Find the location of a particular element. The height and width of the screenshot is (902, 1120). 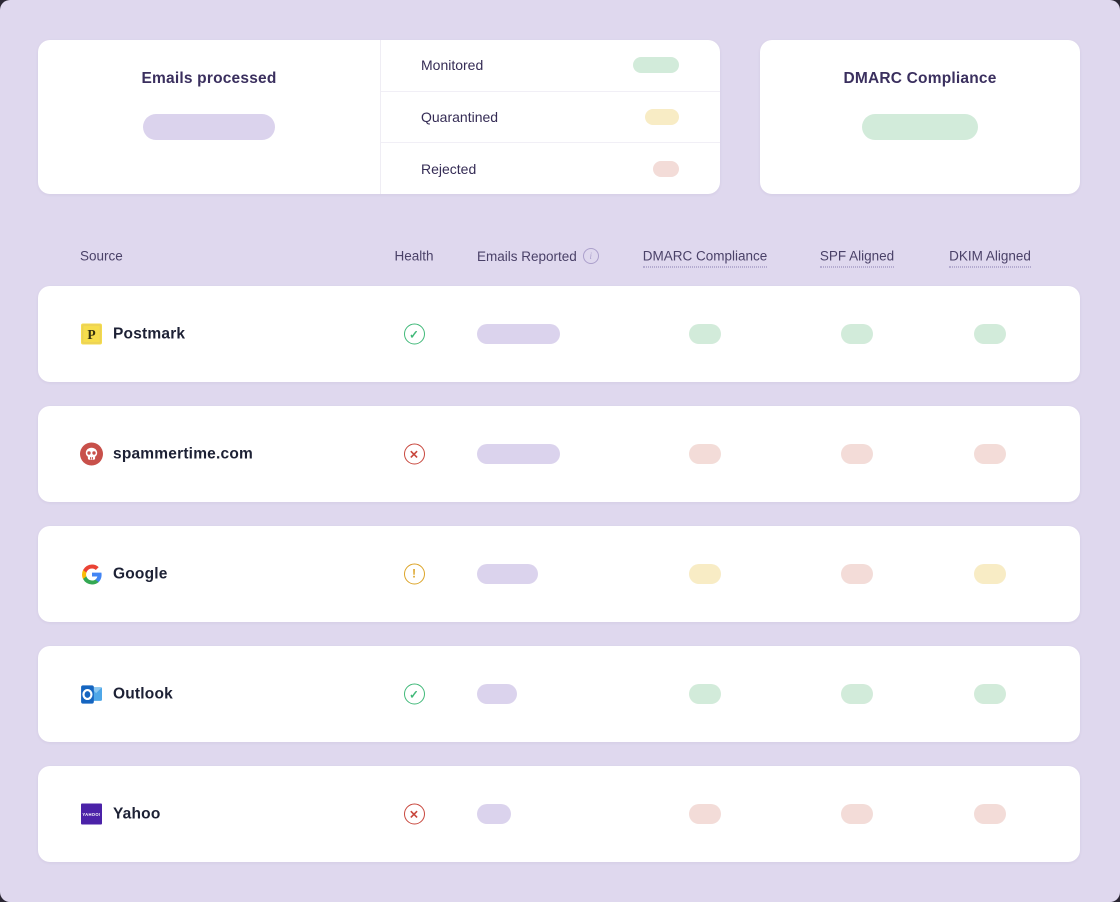

outlook-logo-icon is located at coordinates (91, 694).